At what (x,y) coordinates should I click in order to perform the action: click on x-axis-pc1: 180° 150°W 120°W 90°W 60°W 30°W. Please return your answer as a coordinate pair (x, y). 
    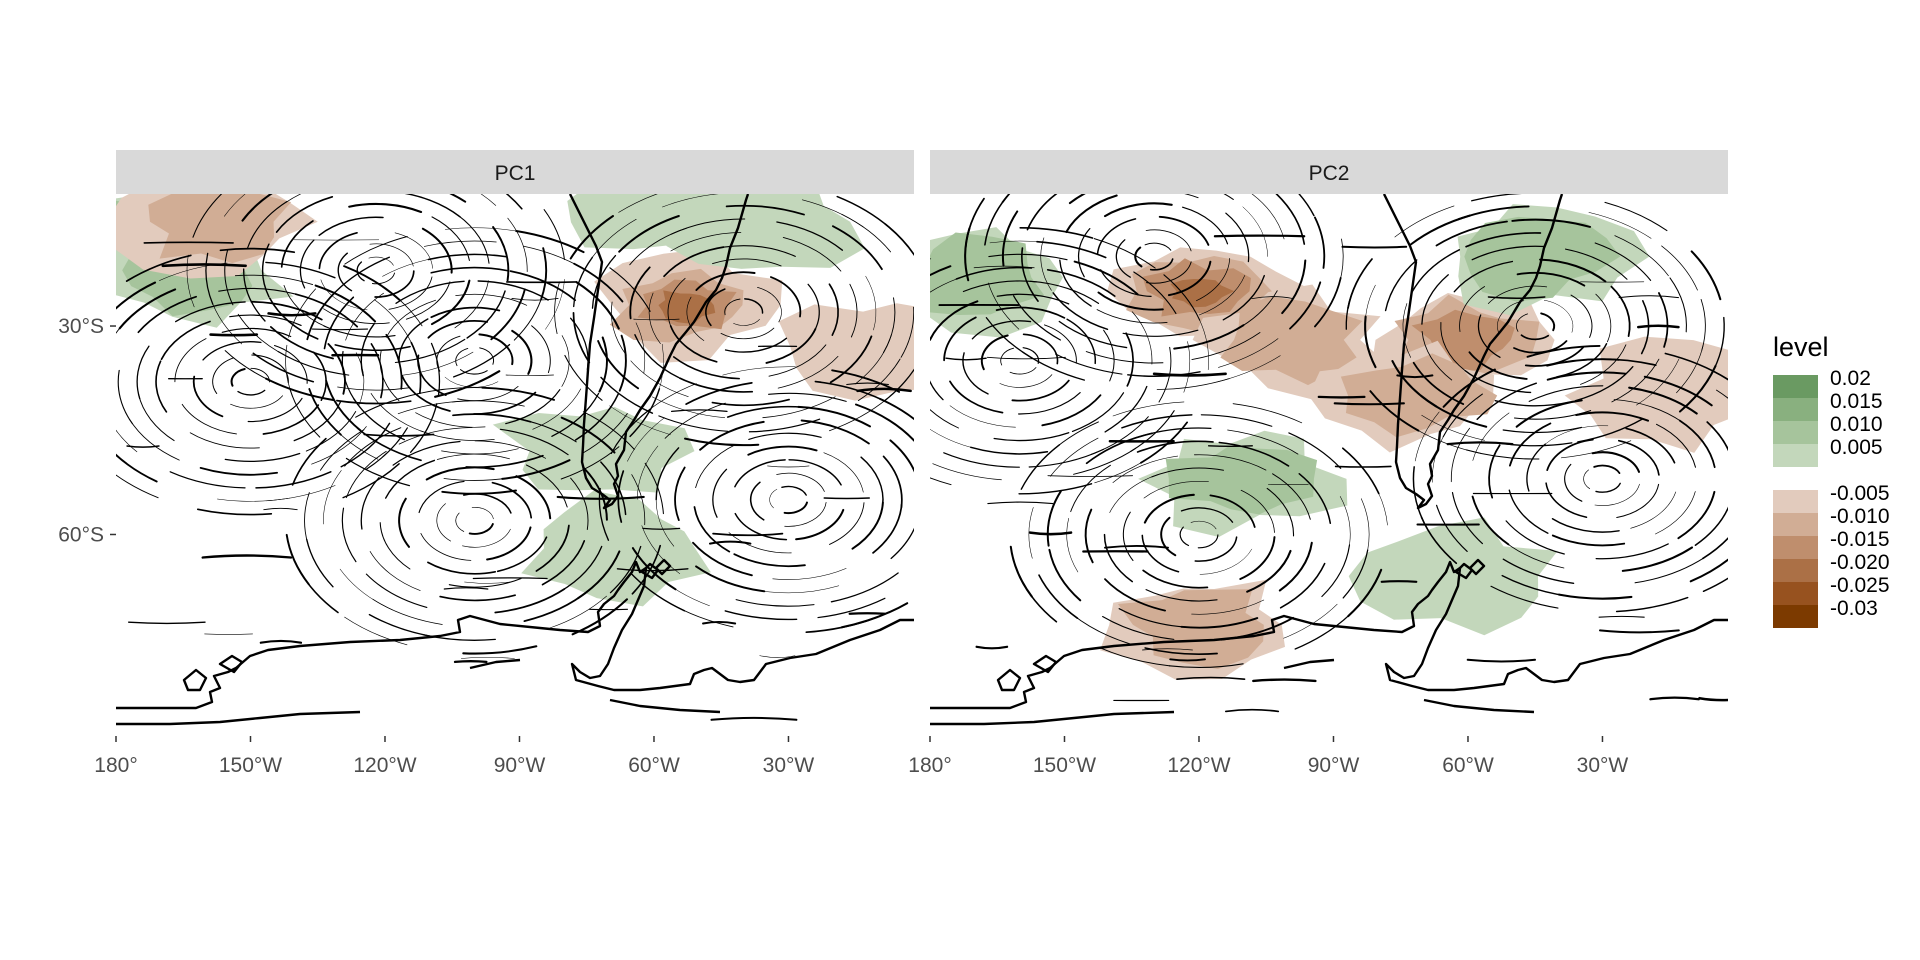
    Looking at the image, I should click on (454, 756).